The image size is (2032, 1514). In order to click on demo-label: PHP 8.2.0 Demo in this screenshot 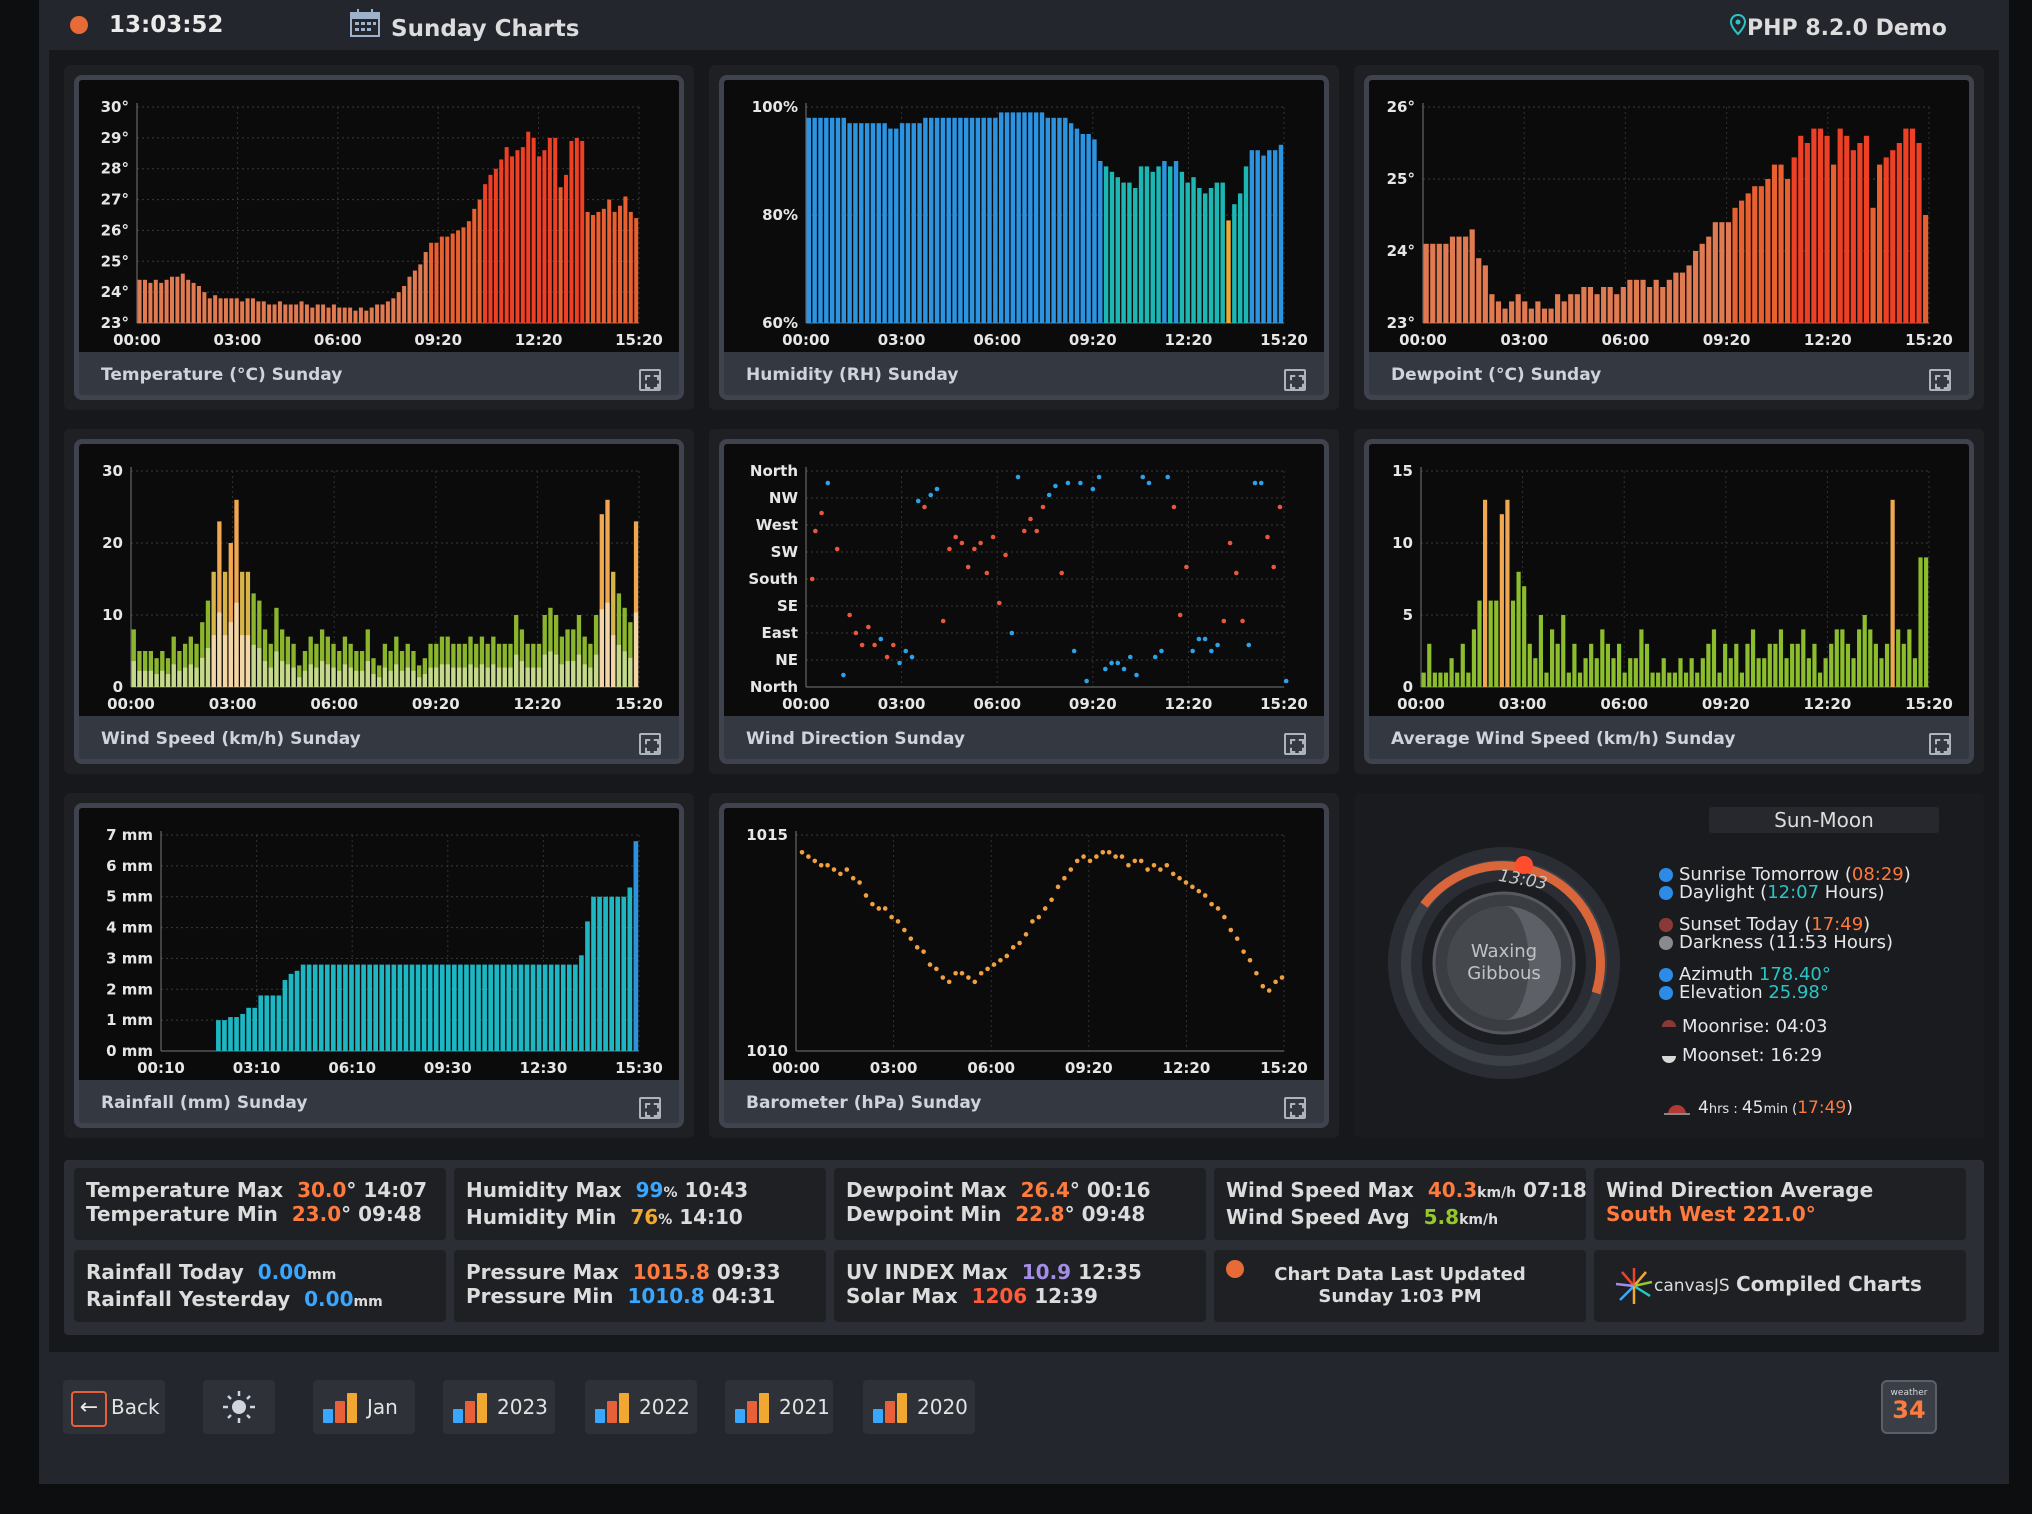, I will do `click(1847, 28)`.